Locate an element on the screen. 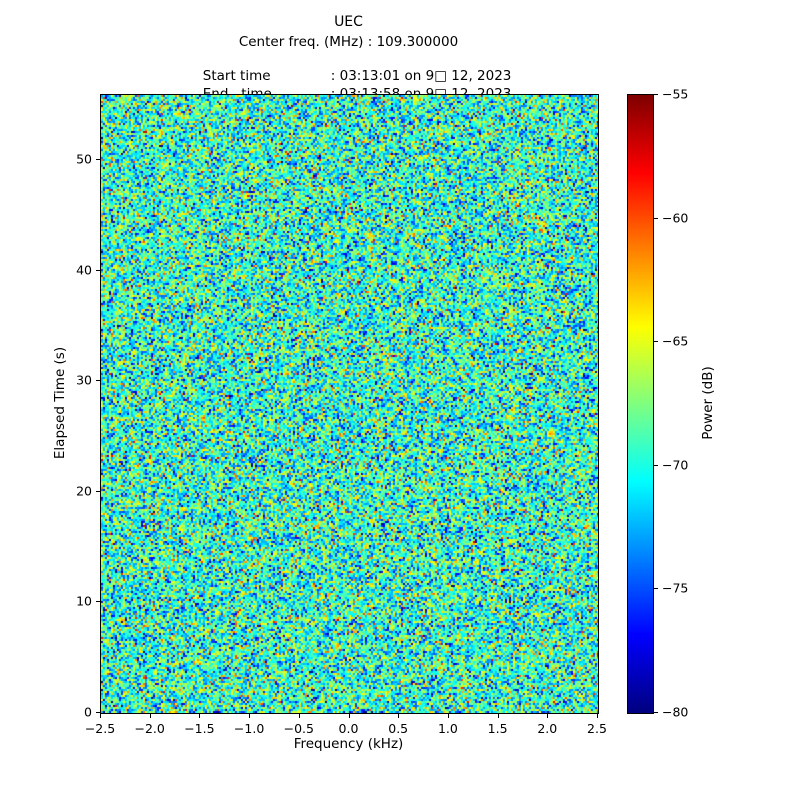  start-time-line: Start time : 03:13:01 on 9□ 12, 2023 is located at coordinates (348, 76).